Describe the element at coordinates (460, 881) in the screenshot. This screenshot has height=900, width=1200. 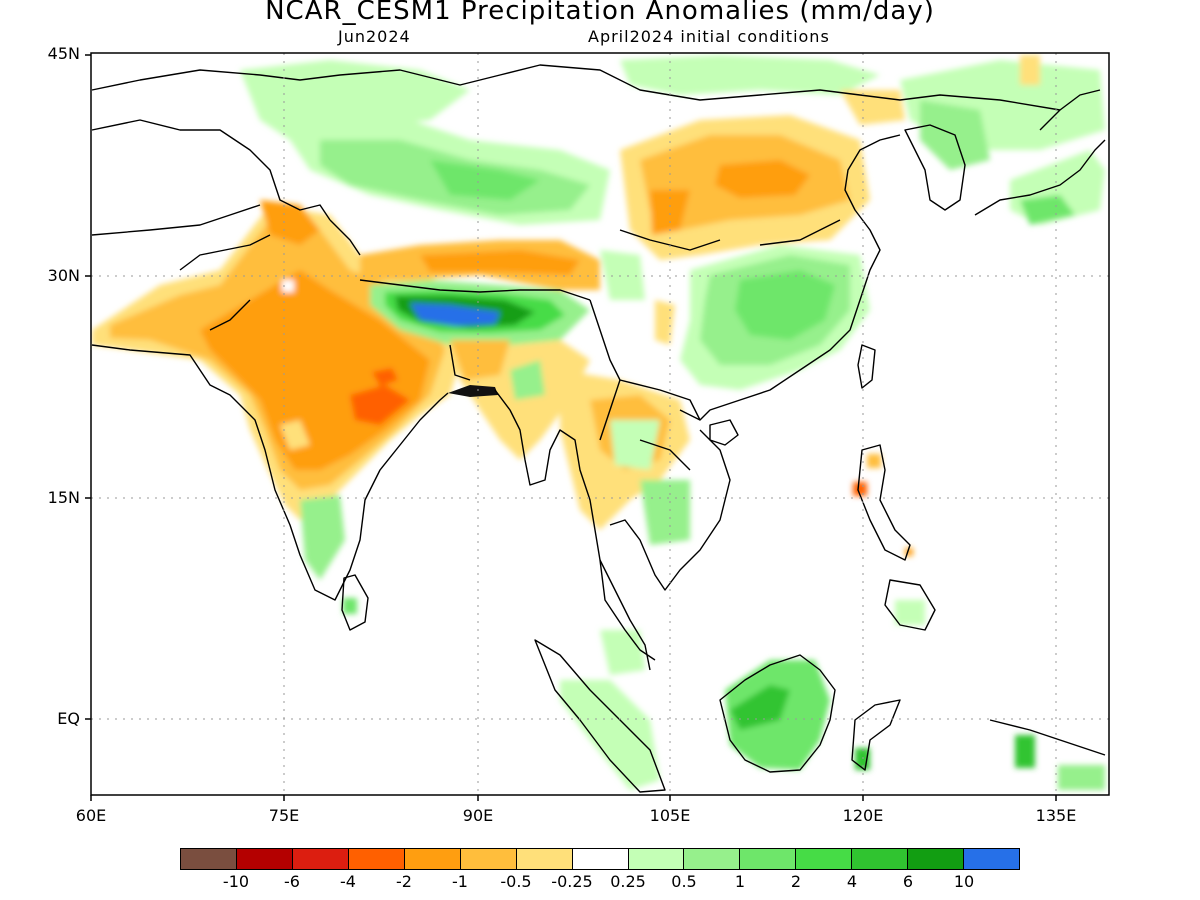
I see `colorbar-label: -1` at that location.